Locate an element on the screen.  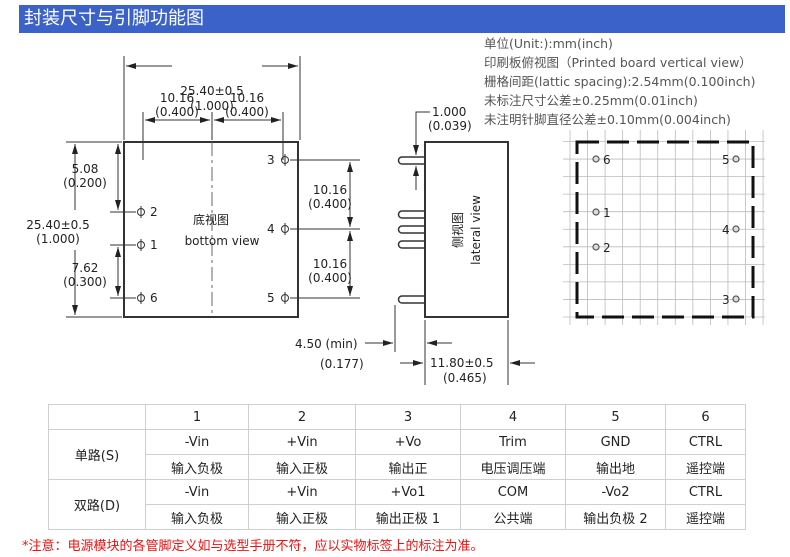
table-row: 输入负极 输入正极 输出正极 1 公共端 输出负极 2 遥控端 is located at coordinates (397, 517).